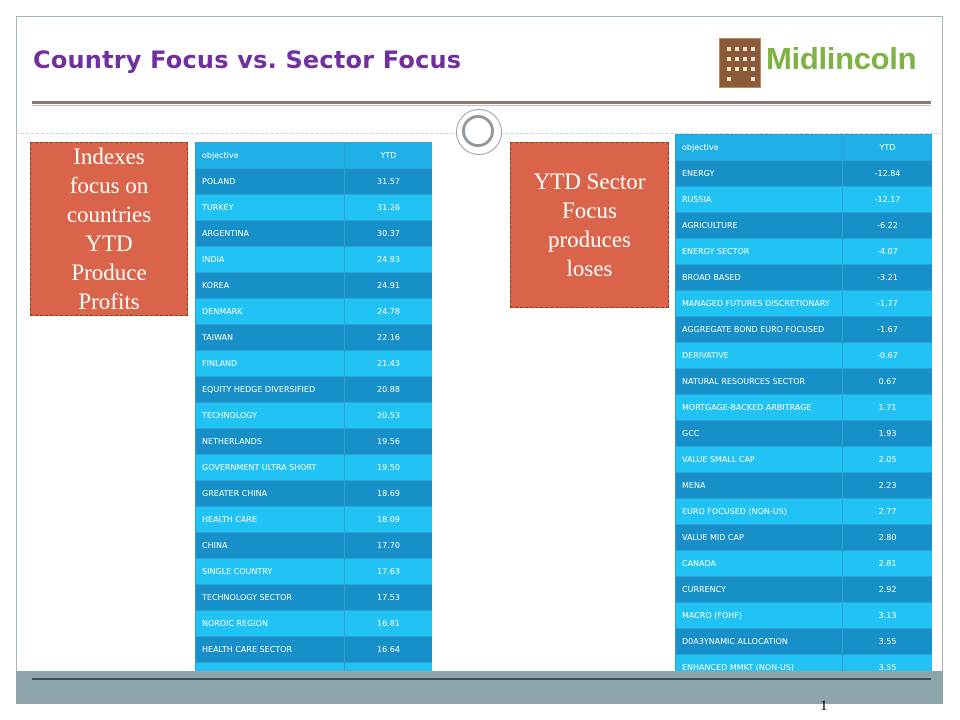 This screenshot has height=720, width=960. I want to click on table-row: INDIA 24.93, so click(313, 259).